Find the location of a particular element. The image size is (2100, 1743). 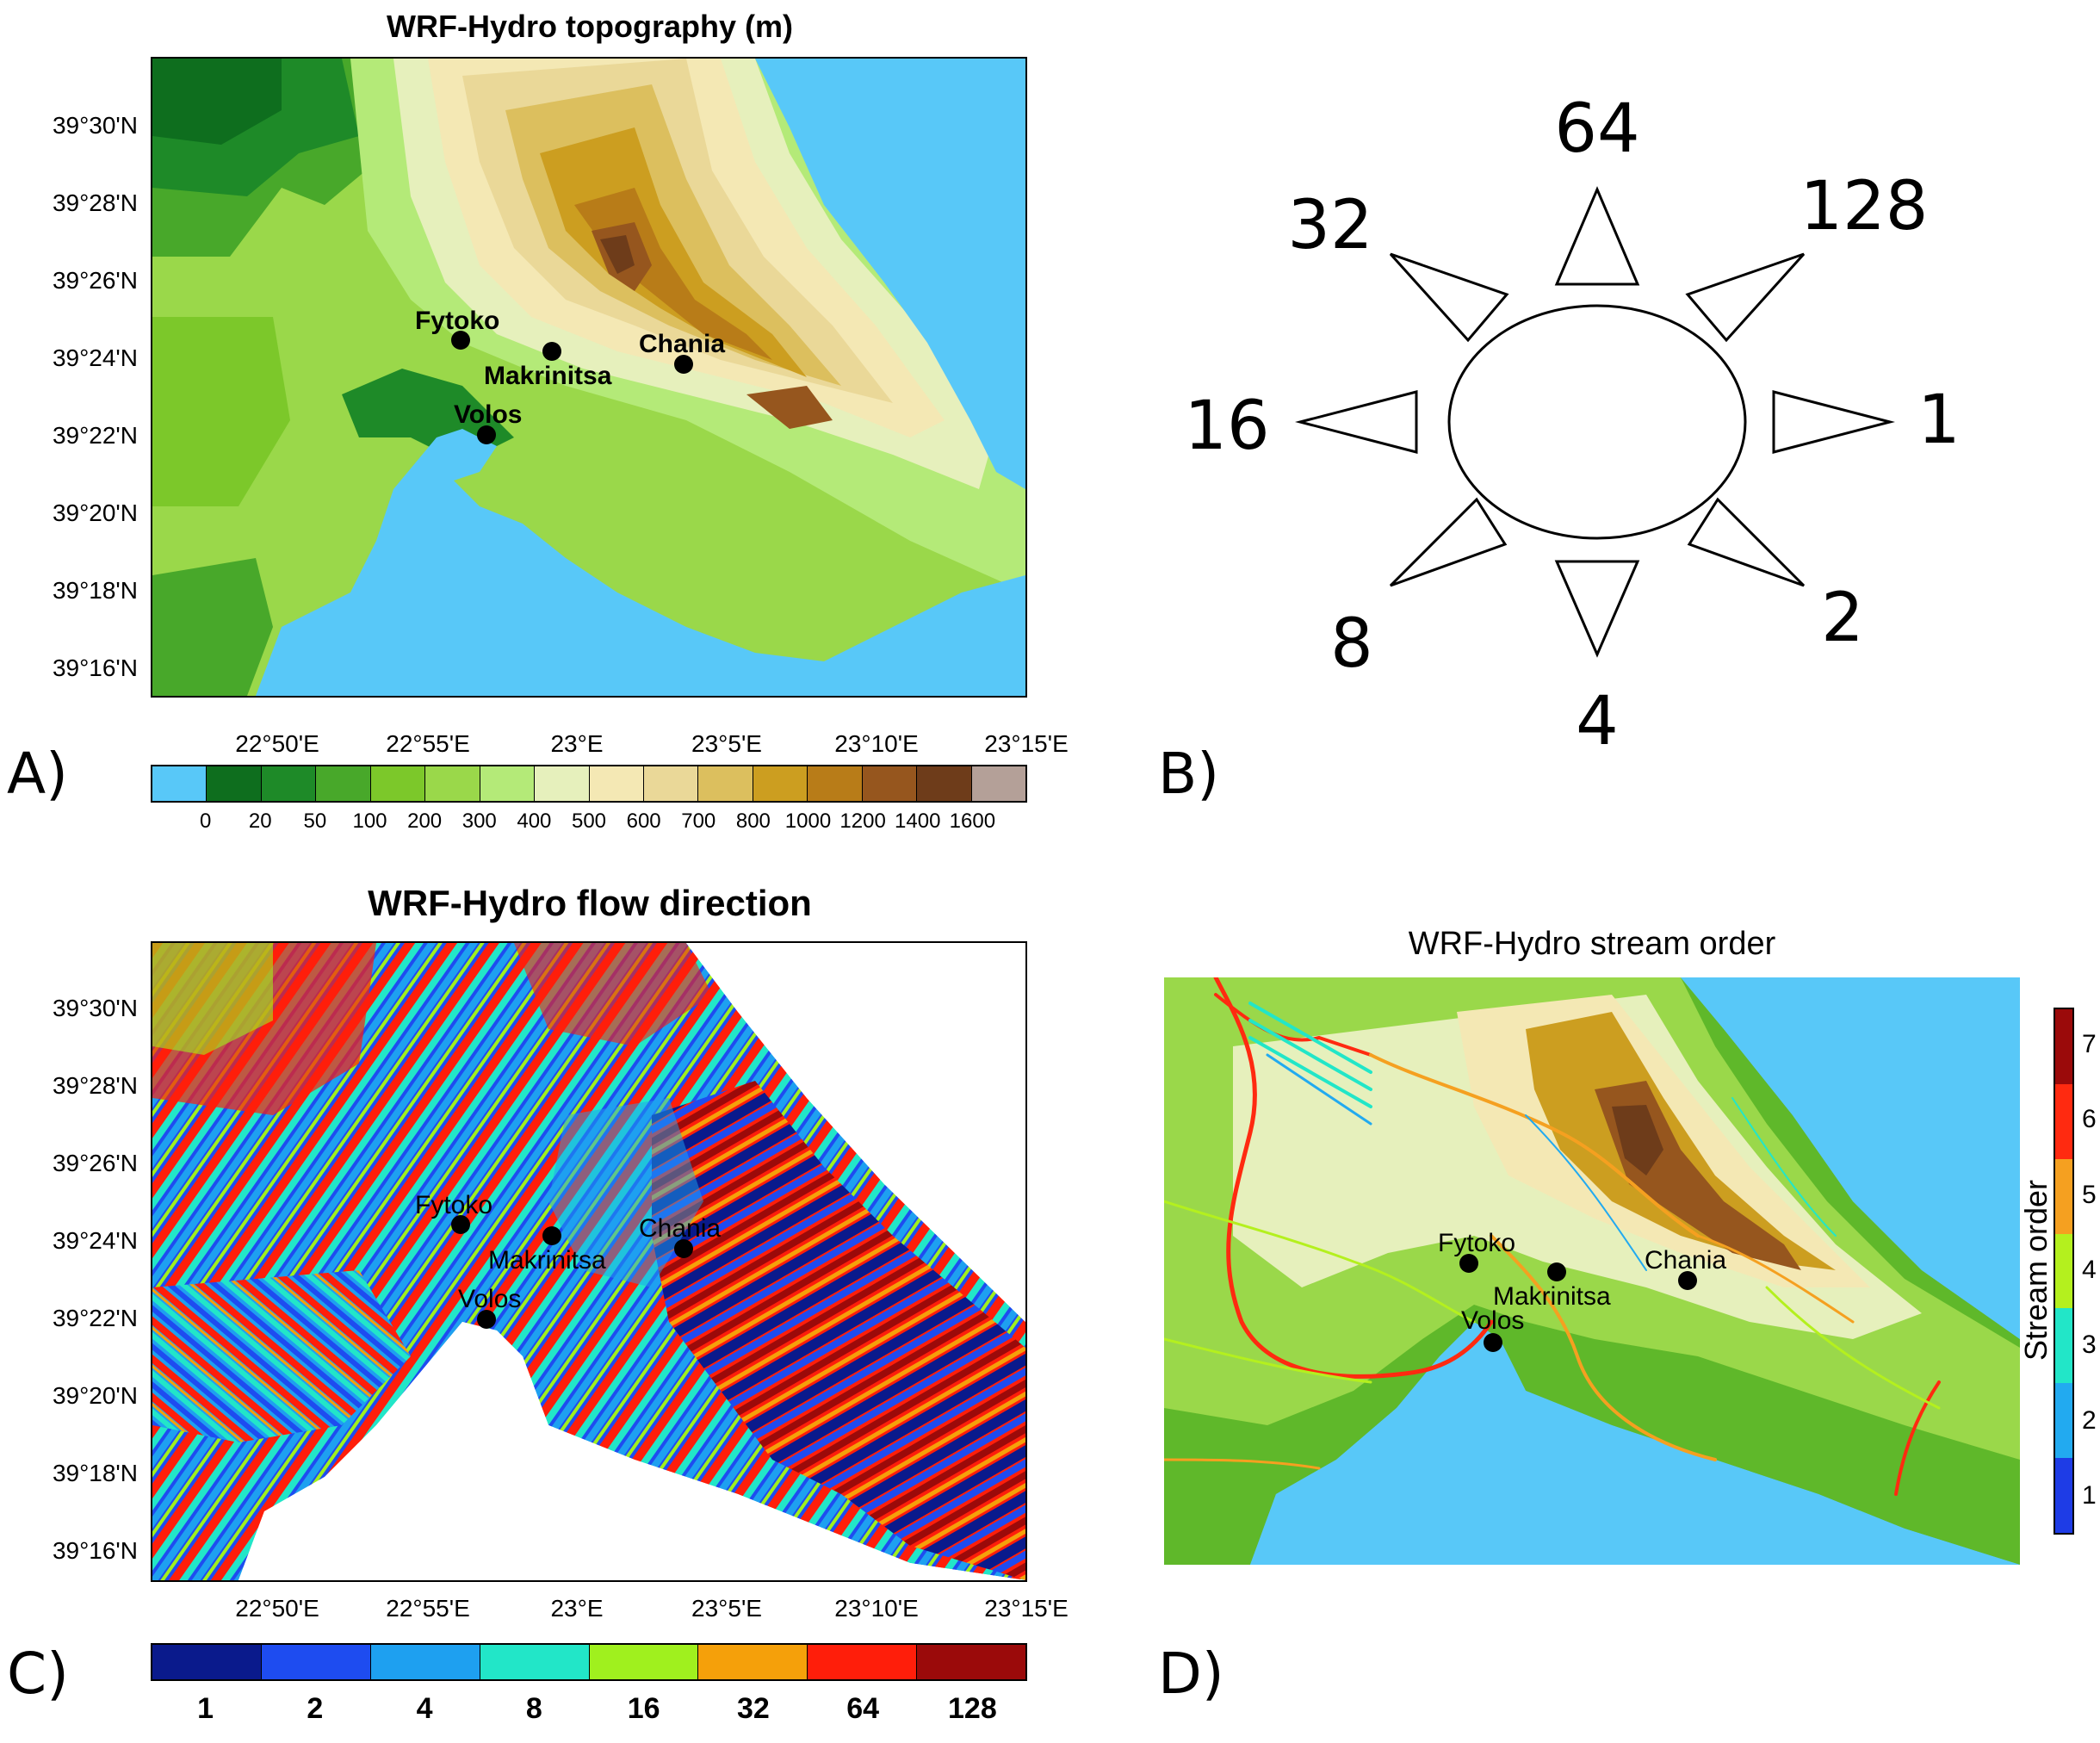

colorbar-label: 700 is located at coordinates (699, 821).